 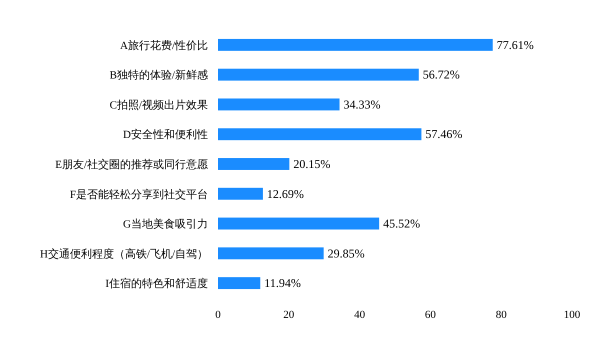 What do you see at coordinates (165, 224) in the screenshot?
I see `y-tick-label: G当地美食吸引力` at bounding box center [165, 224].